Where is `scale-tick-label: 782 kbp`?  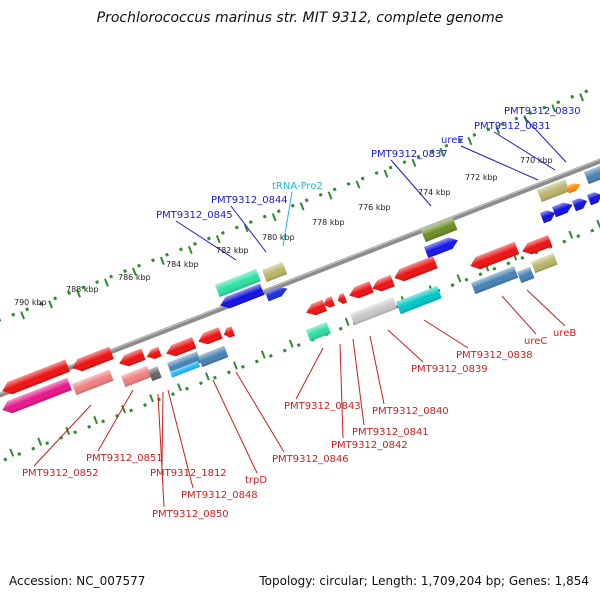
scale-tick-label: 782 kbp is located at coordinates (232, 250).